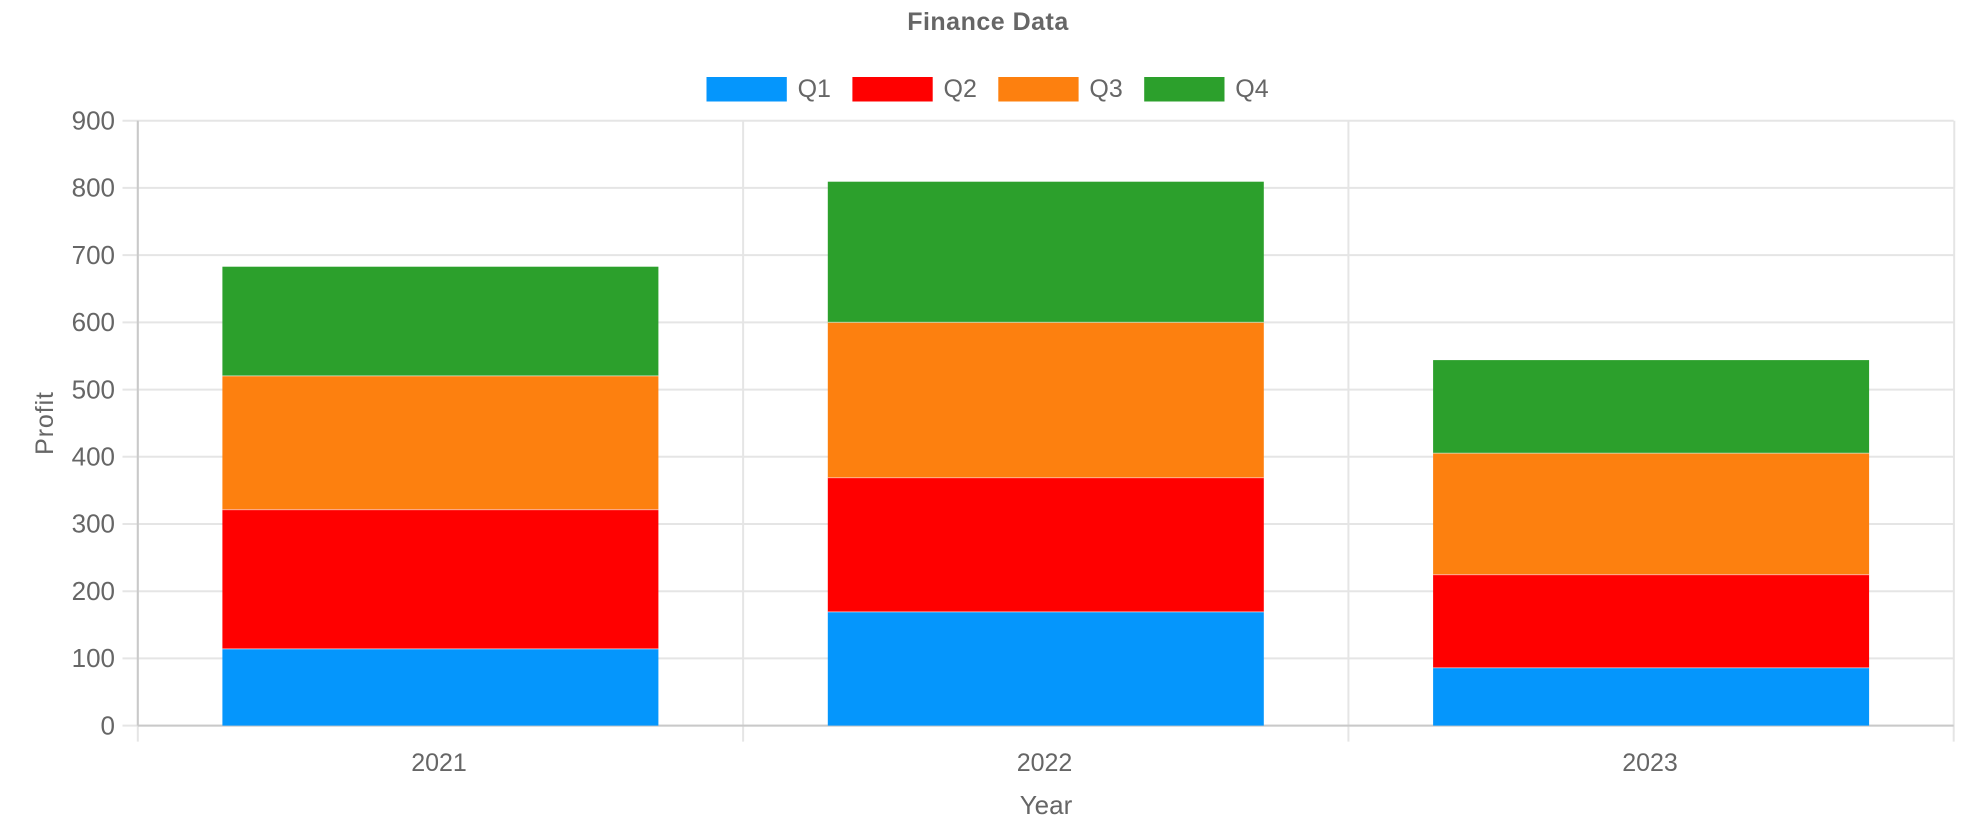 The width and height of the screenshot is (1976, 830). I want to click on svg-text: 500, so click(93, 389).